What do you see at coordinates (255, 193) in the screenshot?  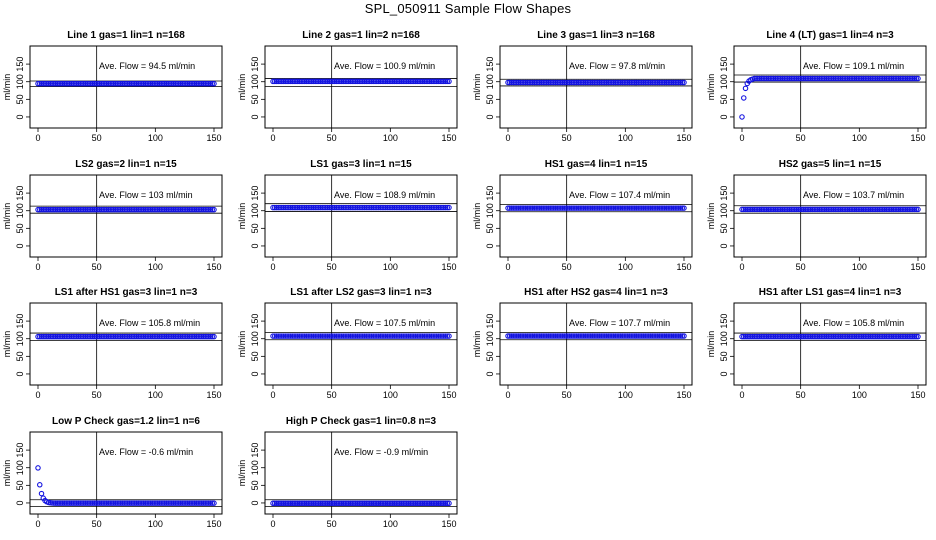 I see `y-tick-label: 150` at bounding box center [255, 193].